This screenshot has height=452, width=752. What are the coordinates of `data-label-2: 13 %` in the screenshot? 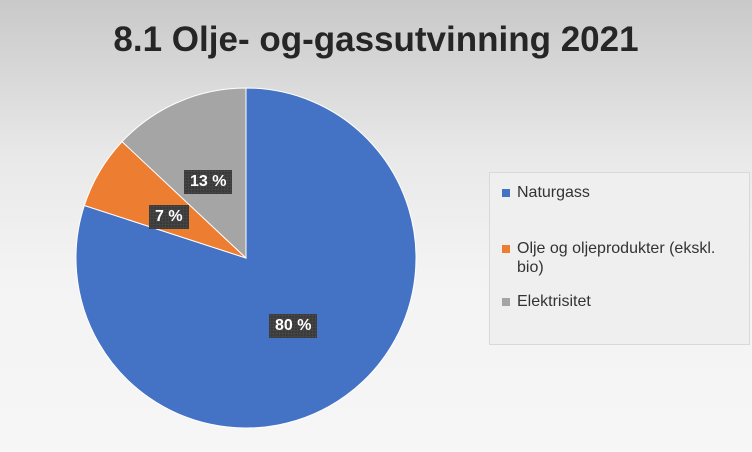 It's located at (208, 182).